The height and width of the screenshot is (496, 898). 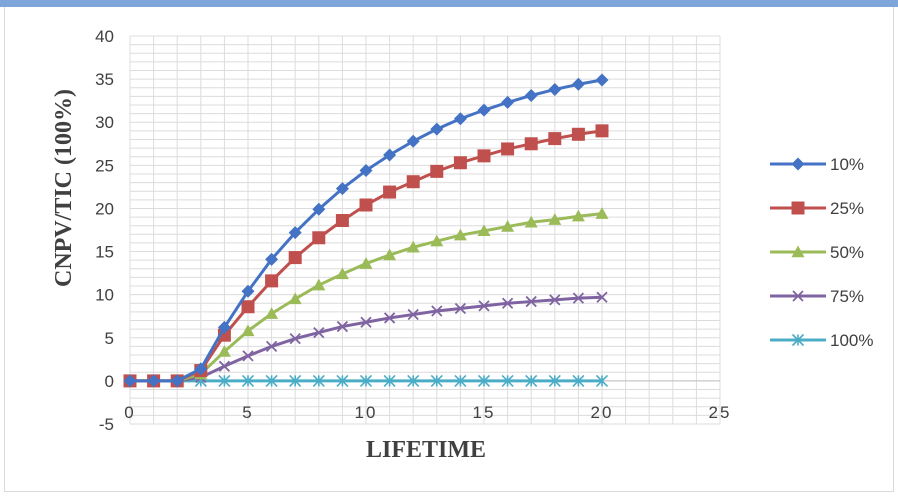 I want to click on legend-label: 100%, so click(x=851, y=340).